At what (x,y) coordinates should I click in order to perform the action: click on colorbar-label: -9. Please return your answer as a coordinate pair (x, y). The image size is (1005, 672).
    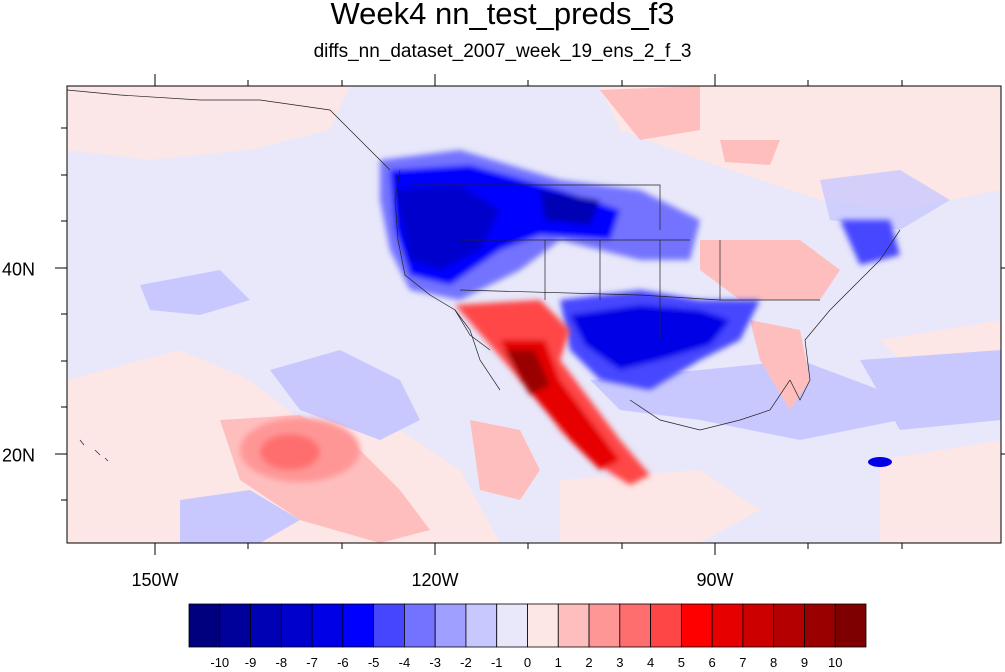
    Looking at the image, I should click on (250, 662).